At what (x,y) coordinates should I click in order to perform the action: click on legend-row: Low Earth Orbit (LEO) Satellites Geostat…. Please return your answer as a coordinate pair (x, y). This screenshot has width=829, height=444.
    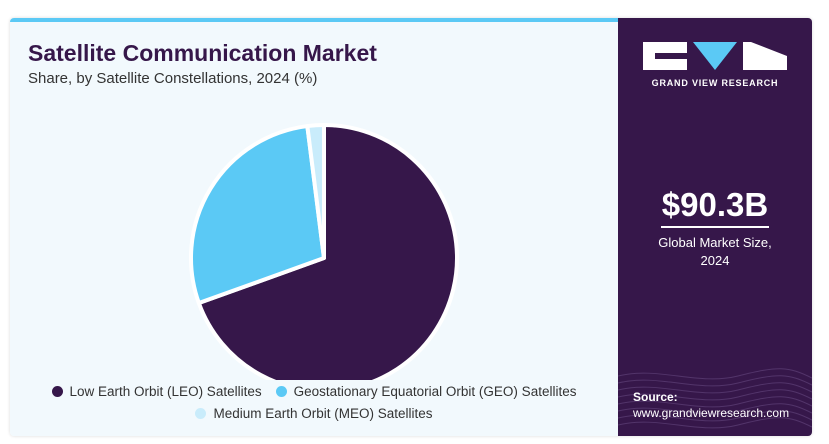
    Looking at the image, I should click on (314, 391).